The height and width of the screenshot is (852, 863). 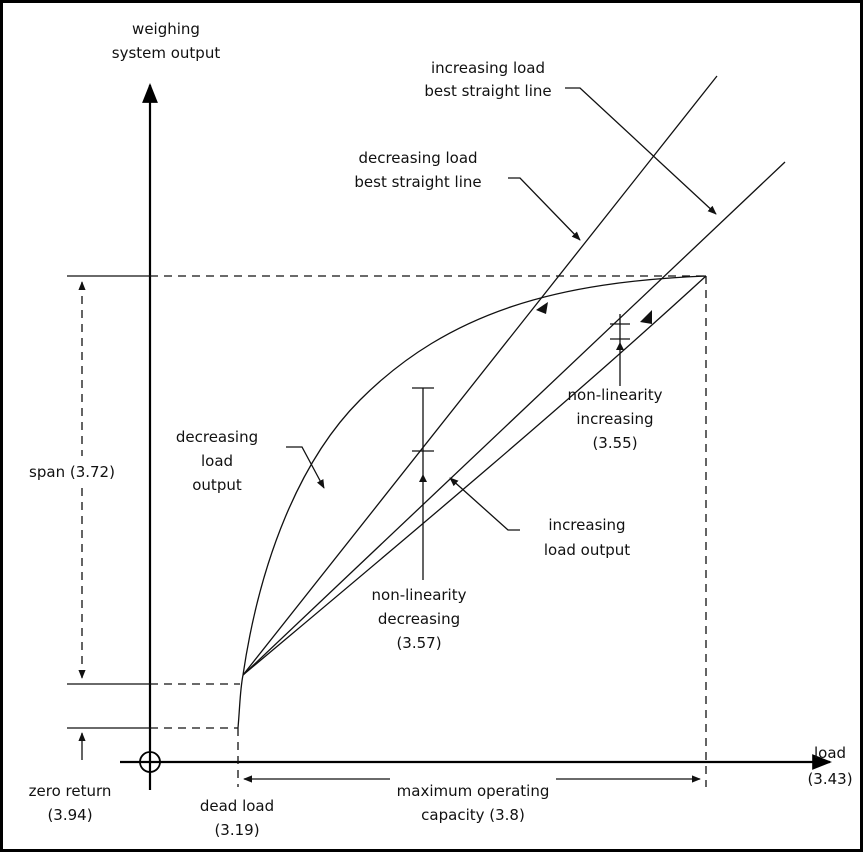 I want to click on svg-text: maximum operating, so click(x=473, y=791).